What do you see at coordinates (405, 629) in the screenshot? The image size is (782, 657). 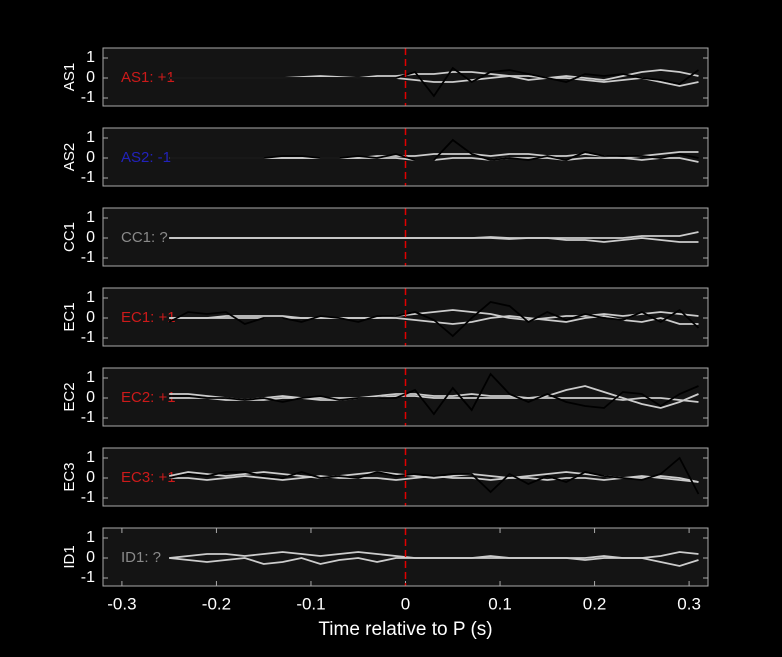 I see `x-axis-label: Time relative to P (s)` at bounding box center [405, 629].